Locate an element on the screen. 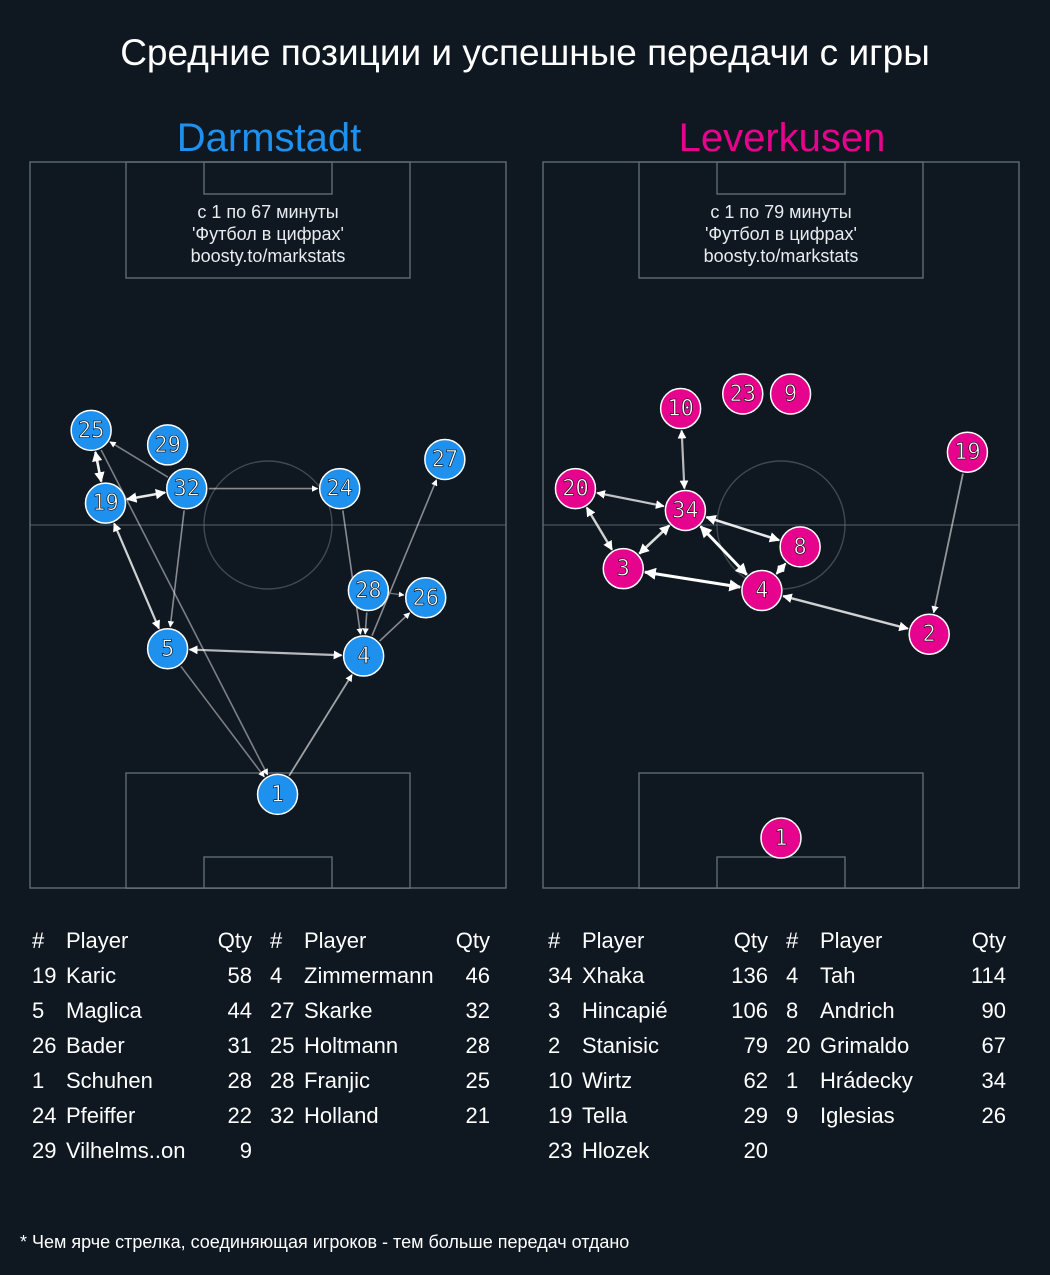 The image size is (1050, 1275). table-row: 4 Zimmermann 46 is located at coordinates (380, 980).